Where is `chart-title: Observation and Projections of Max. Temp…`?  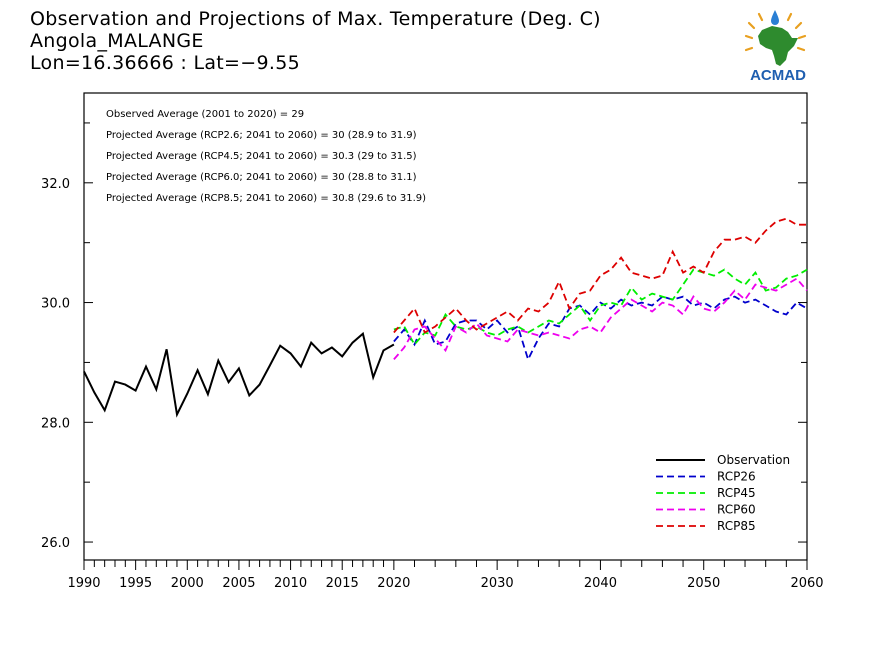
chart-title: Observation and Projections of Max. Temp… is located at coordinates (315, 19).